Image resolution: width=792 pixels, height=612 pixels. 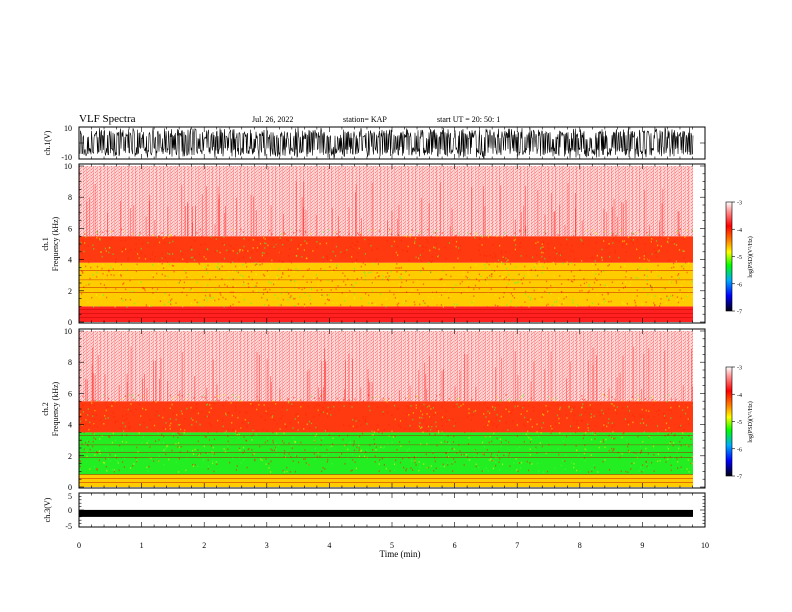 I want to click on x-tick-label: 0, so click(x=79, y=545).